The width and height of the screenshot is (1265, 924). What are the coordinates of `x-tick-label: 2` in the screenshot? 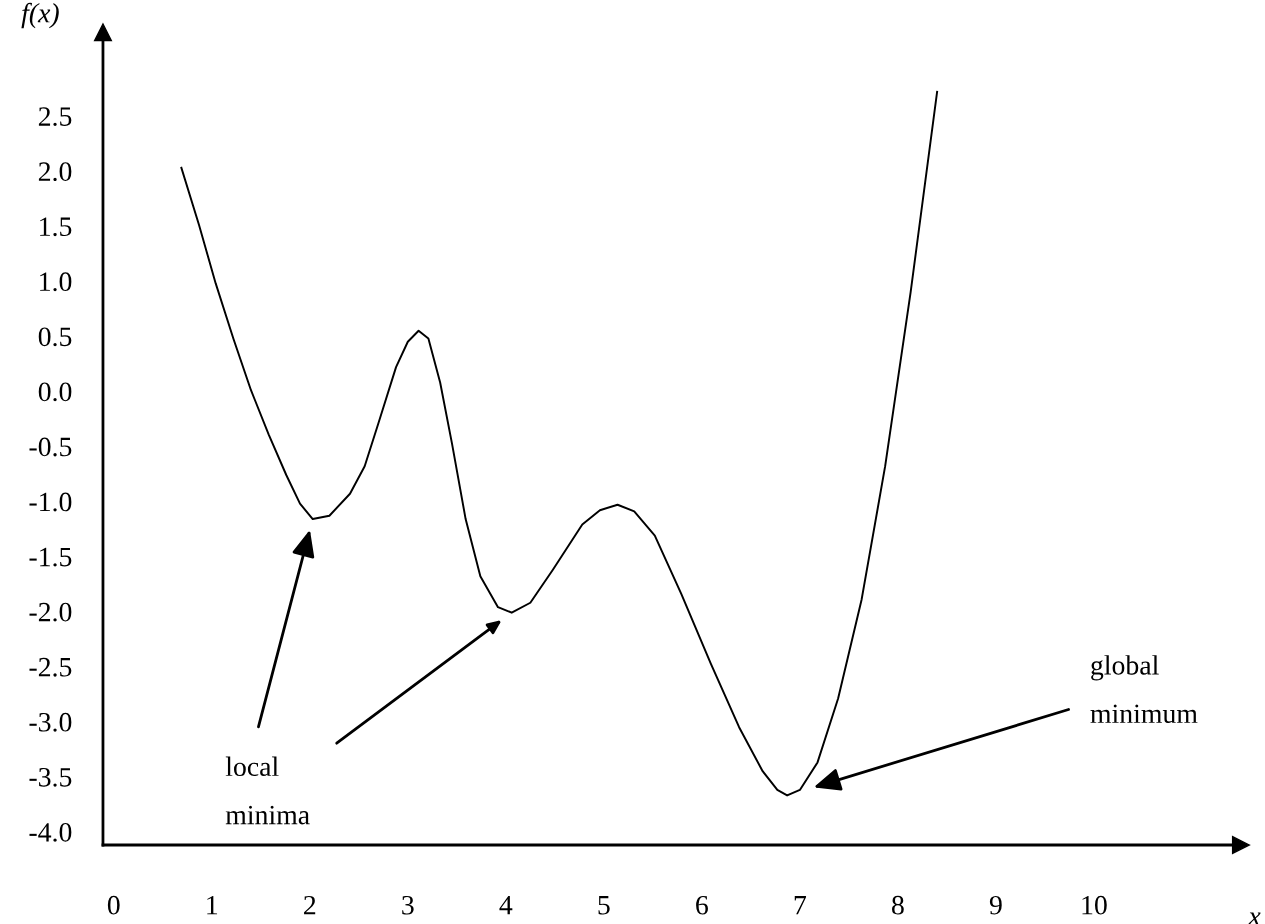 It's located at (310, 905).